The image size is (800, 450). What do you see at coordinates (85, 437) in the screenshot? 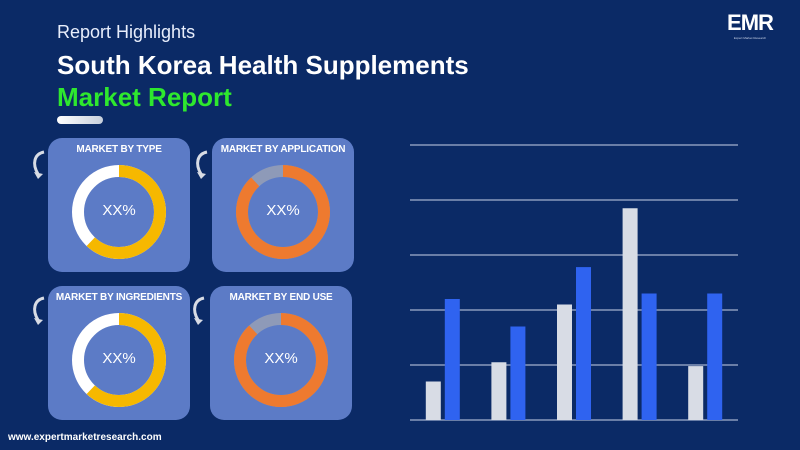
I see `footer-url: www.expertmarketresearch.com` at bounding box center [85, 437].